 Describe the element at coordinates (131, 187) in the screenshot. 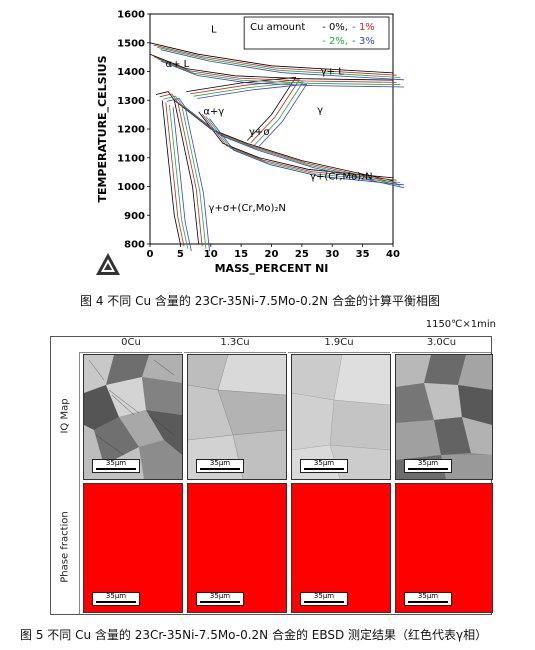

I see `y-tick-label: 1000` at that location.